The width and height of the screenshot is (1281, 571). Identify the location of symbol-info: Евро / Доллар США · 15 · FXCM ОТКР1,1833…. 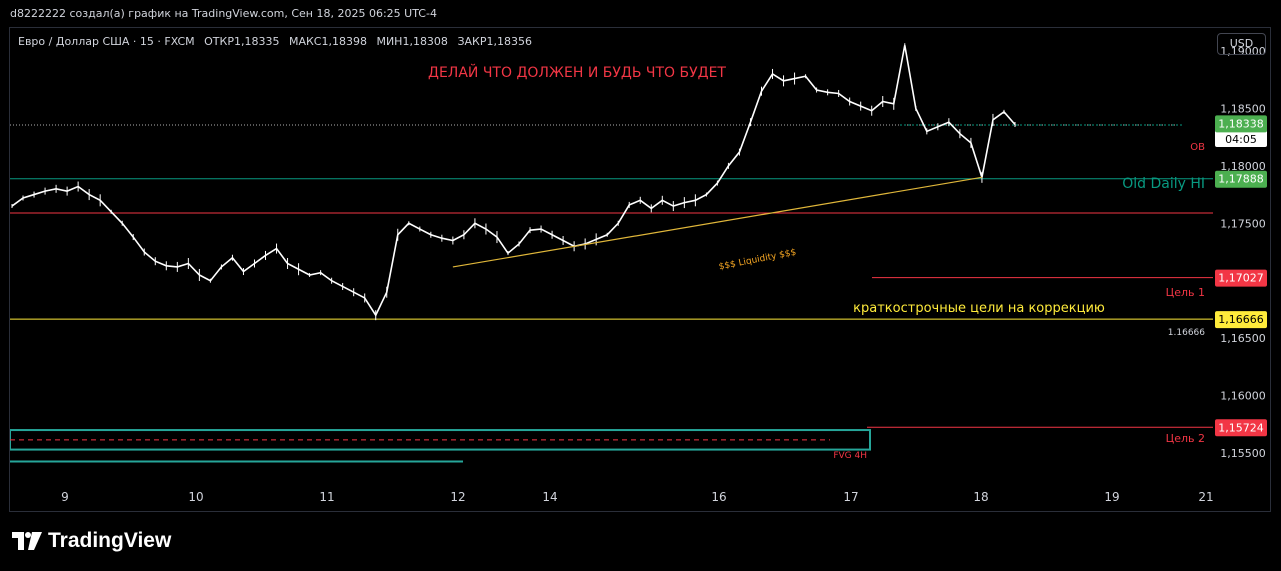
(278, 41).